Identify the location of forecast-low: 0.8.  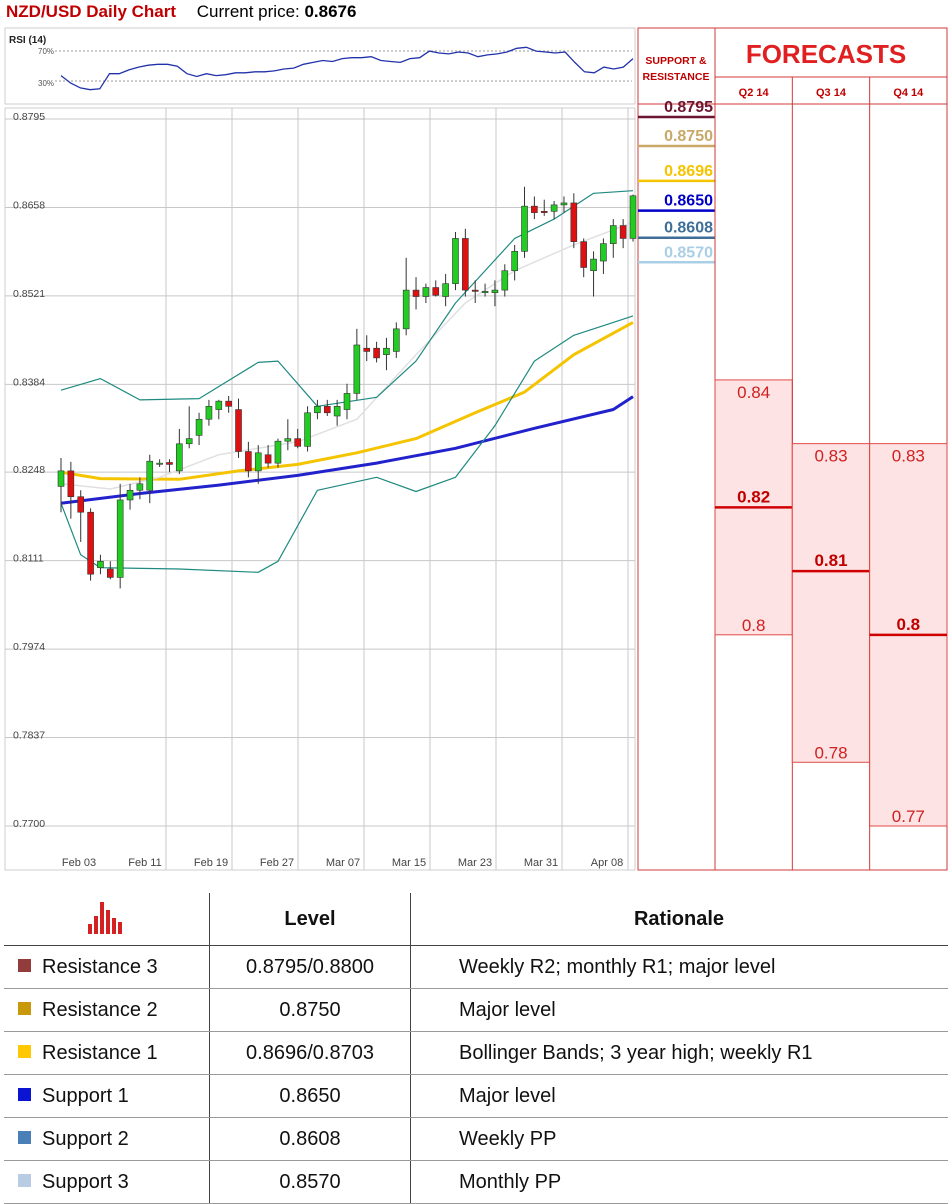
(754, 625).